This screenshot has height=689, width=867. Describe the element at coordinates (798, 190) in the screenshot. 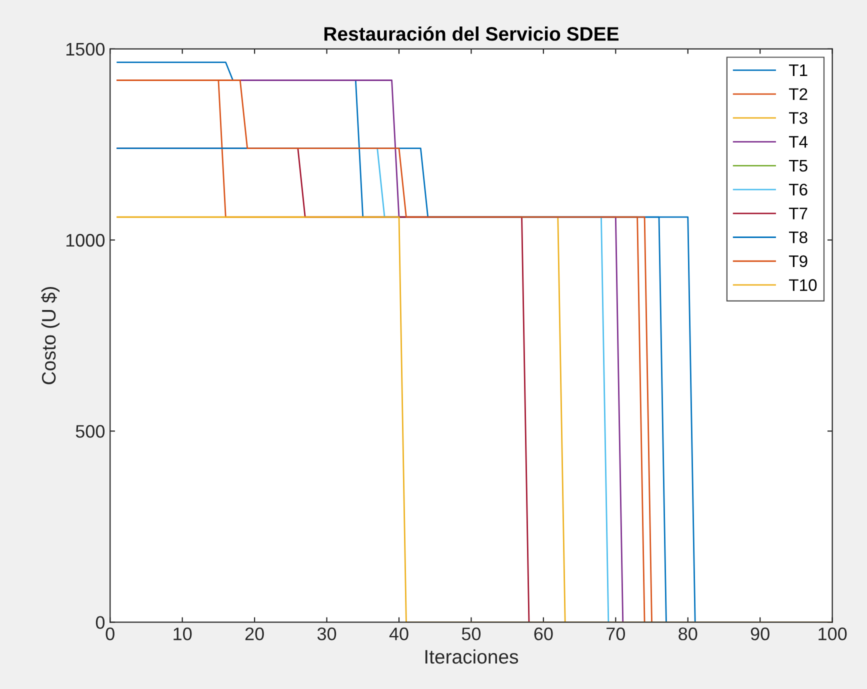

I see `legend-label: T6` at that location.